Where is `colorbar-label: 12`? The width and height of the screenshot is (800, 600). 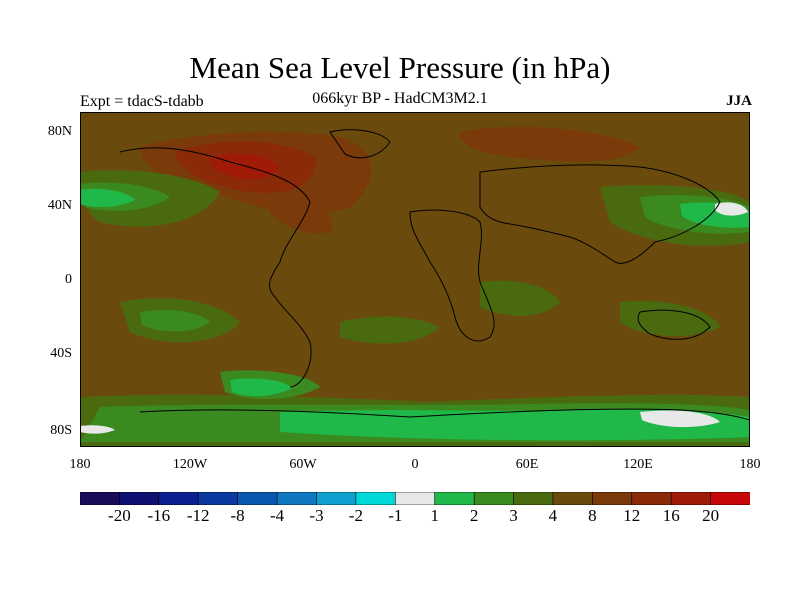 colorbar-label: 12 is located at coordinates (632, 515).